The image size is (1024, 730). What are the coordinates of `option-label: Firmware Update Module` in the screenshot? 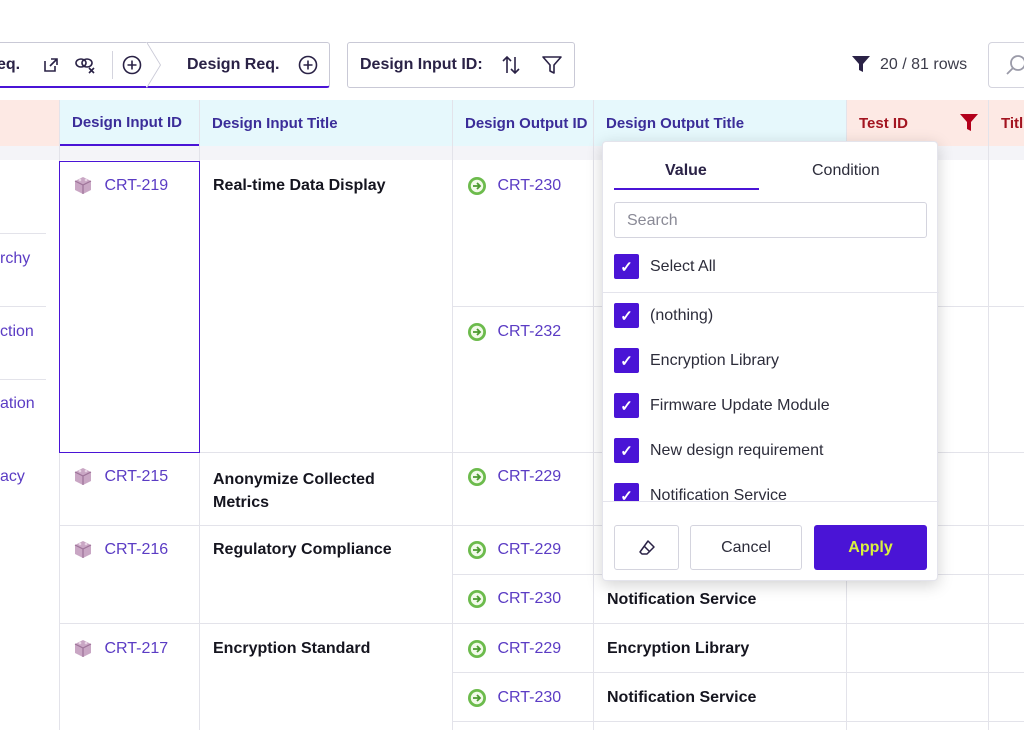 It's located at (740, 405).